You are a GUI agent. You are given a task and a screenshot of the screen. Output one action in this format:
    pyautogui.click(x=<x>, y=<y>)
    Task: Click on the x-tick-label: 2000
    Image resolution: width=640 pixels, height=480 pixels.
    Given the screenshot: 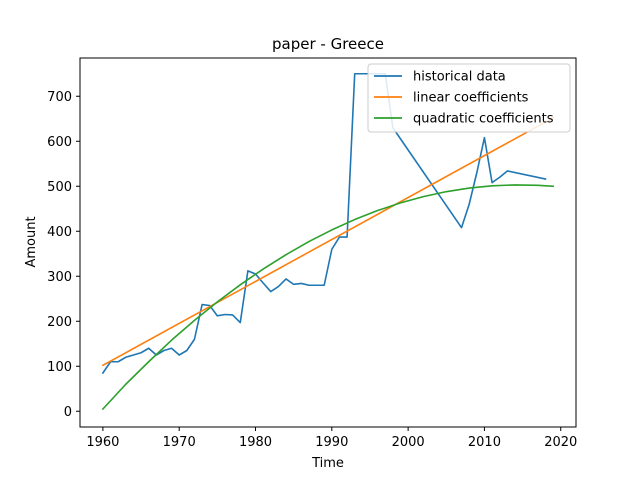 What is the action you would take?
    pyautogui.click(x=408, y=442)
    